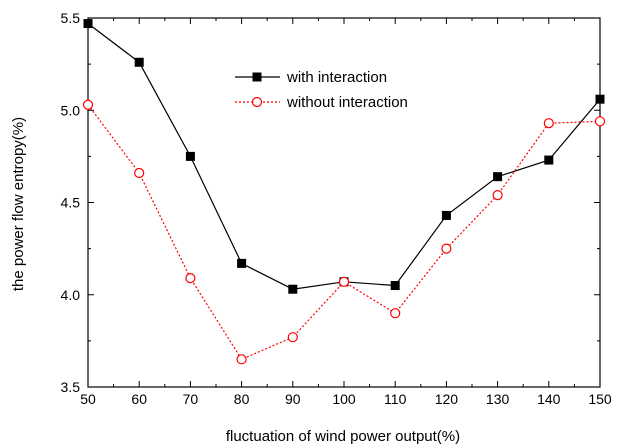 The height and width of the screenshot is (447, 619). What do you see at coordinates (71, 387) in the screenshot?
I see `y-tick-label: 3.5` at bounding box center [71, 387].